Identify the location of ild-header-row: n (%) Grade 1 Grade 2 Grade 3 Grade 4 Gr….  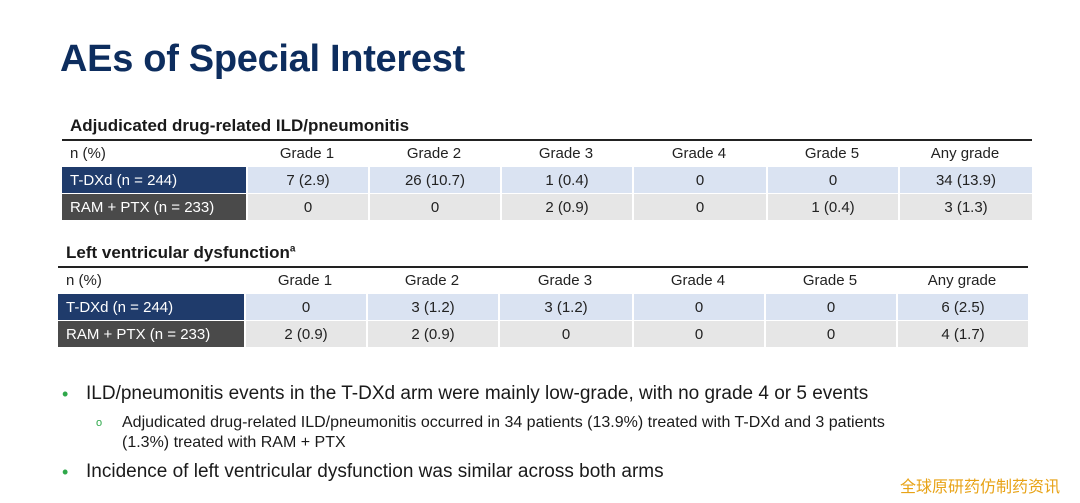
(547, 152).